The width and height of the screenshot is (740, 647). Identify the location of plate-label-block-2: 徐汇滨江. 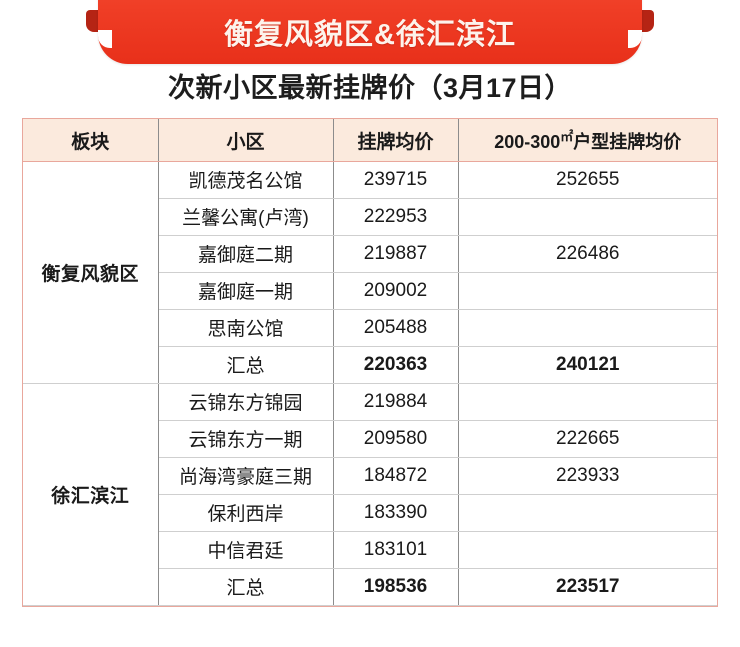
(91, 494).